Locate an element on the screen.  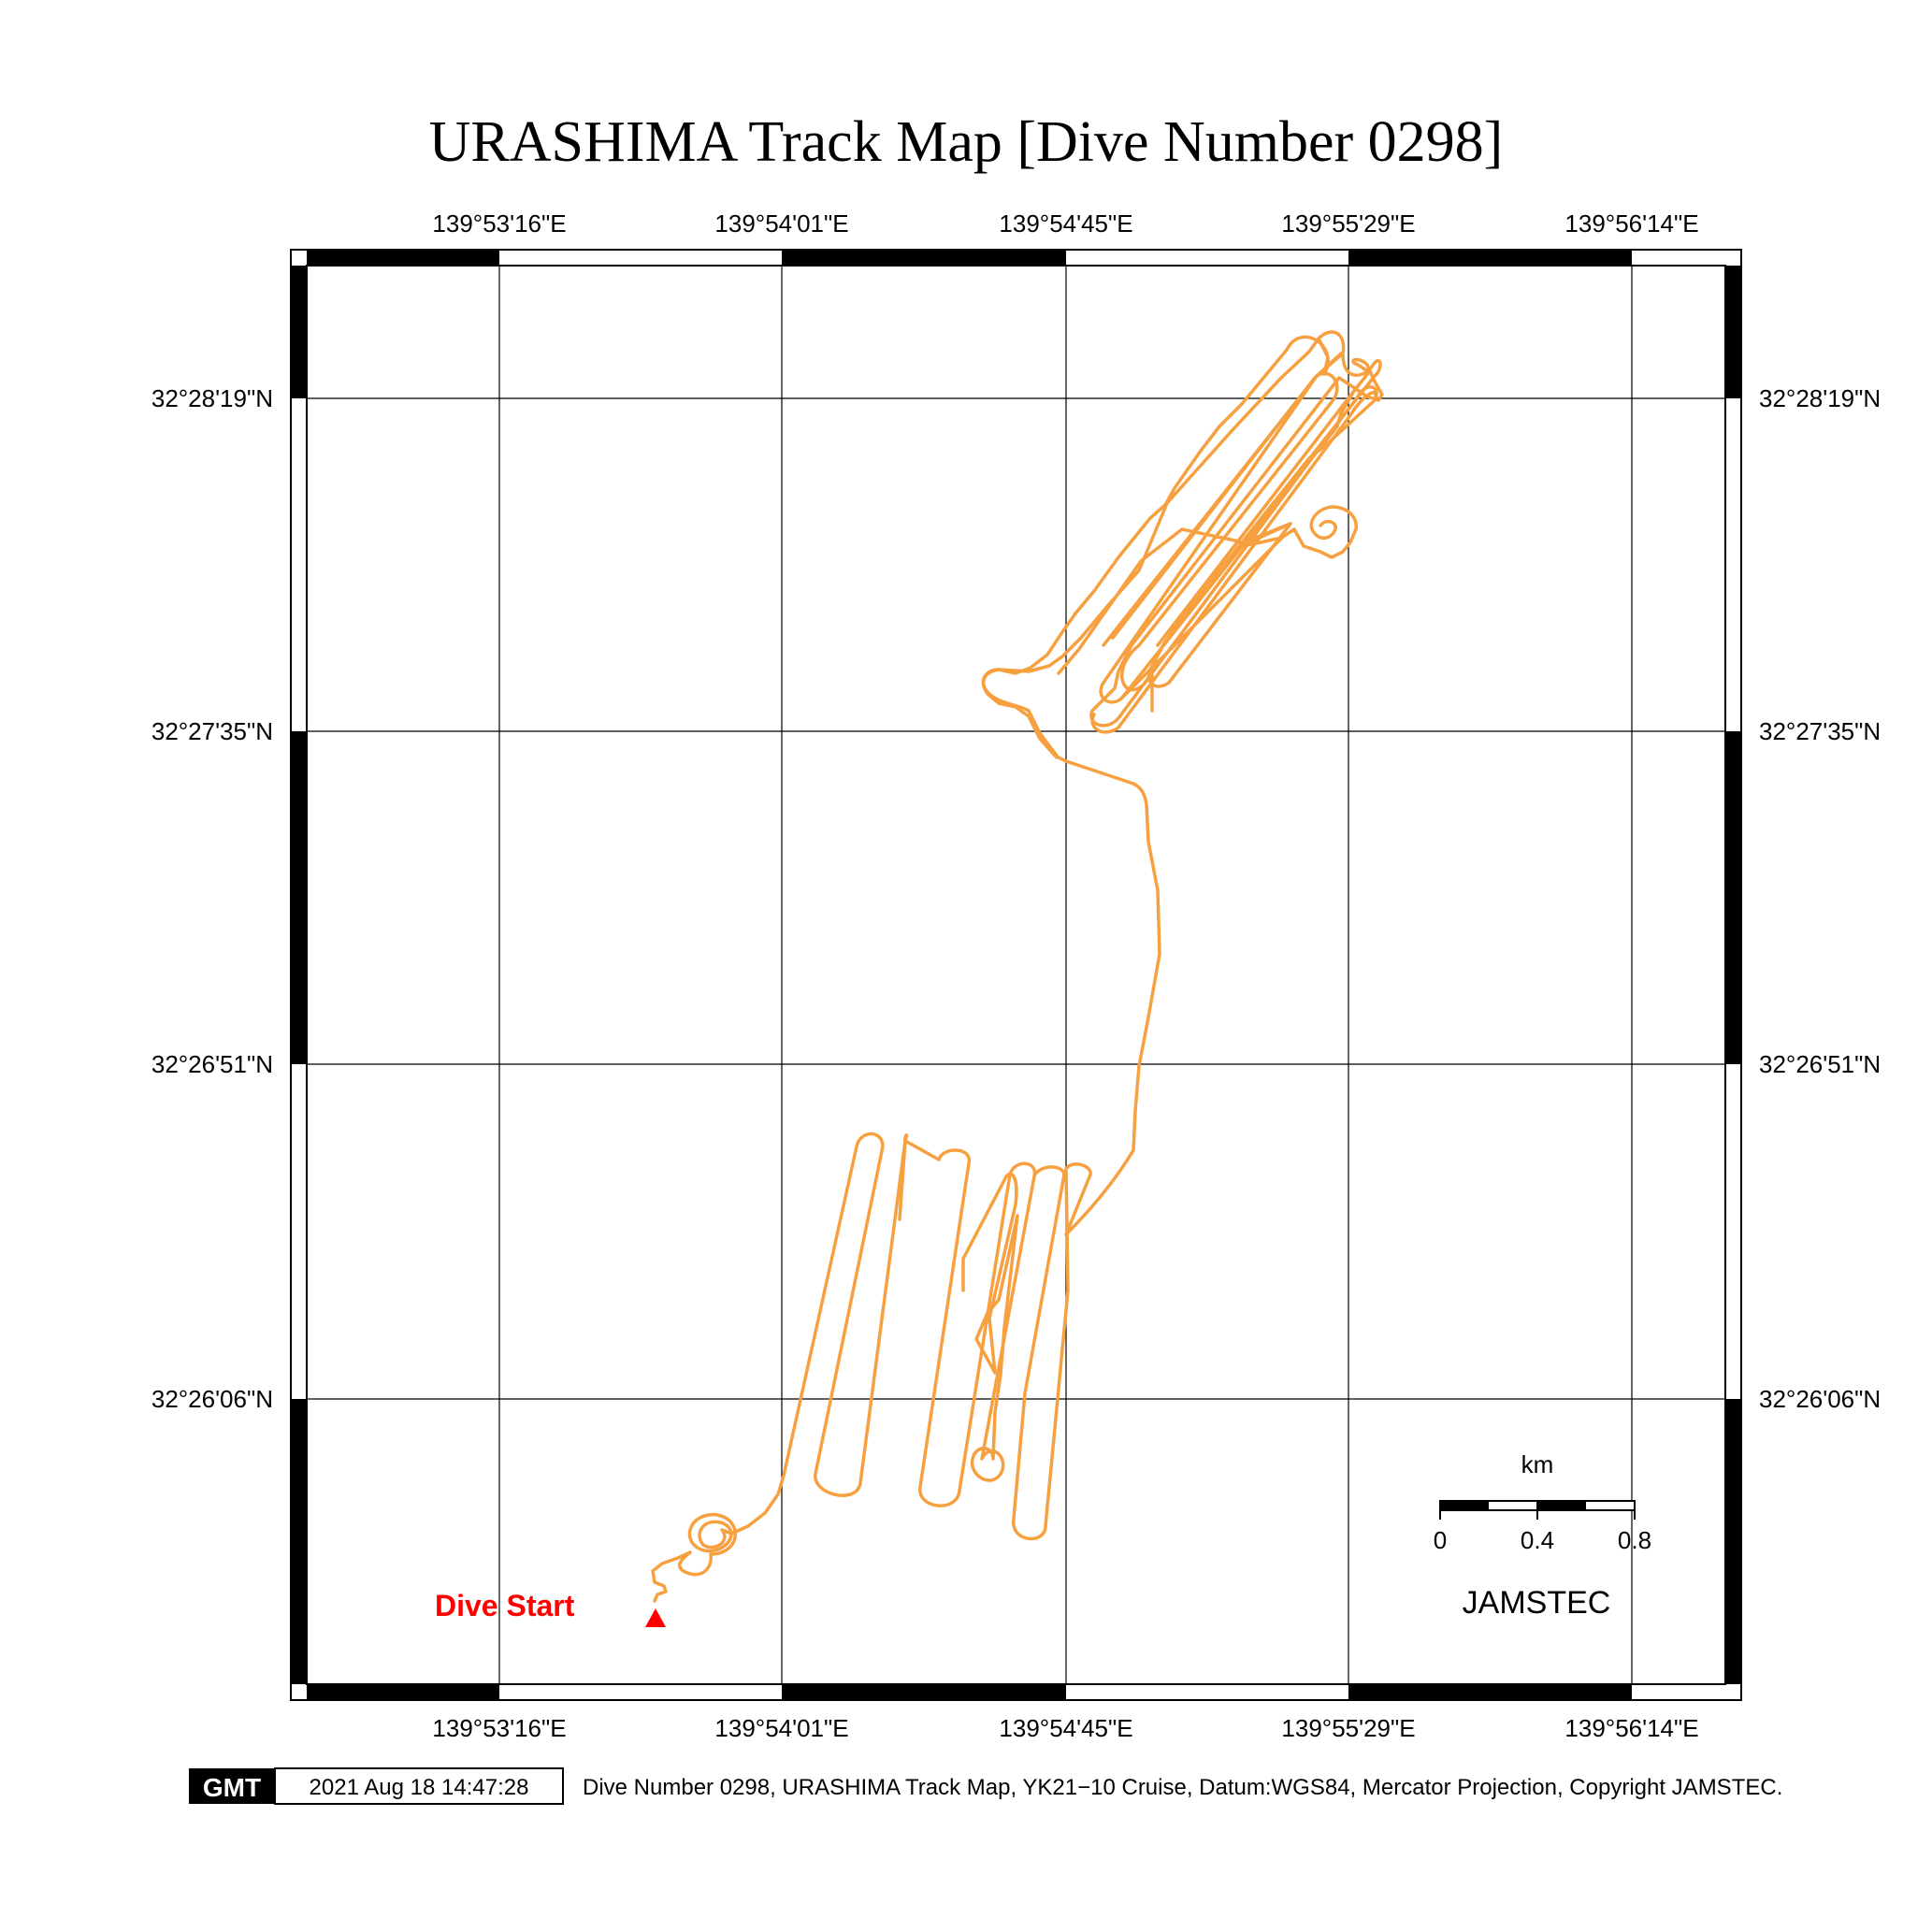
dive-start-label: Dive Start is located at coordinates (505, 1605).